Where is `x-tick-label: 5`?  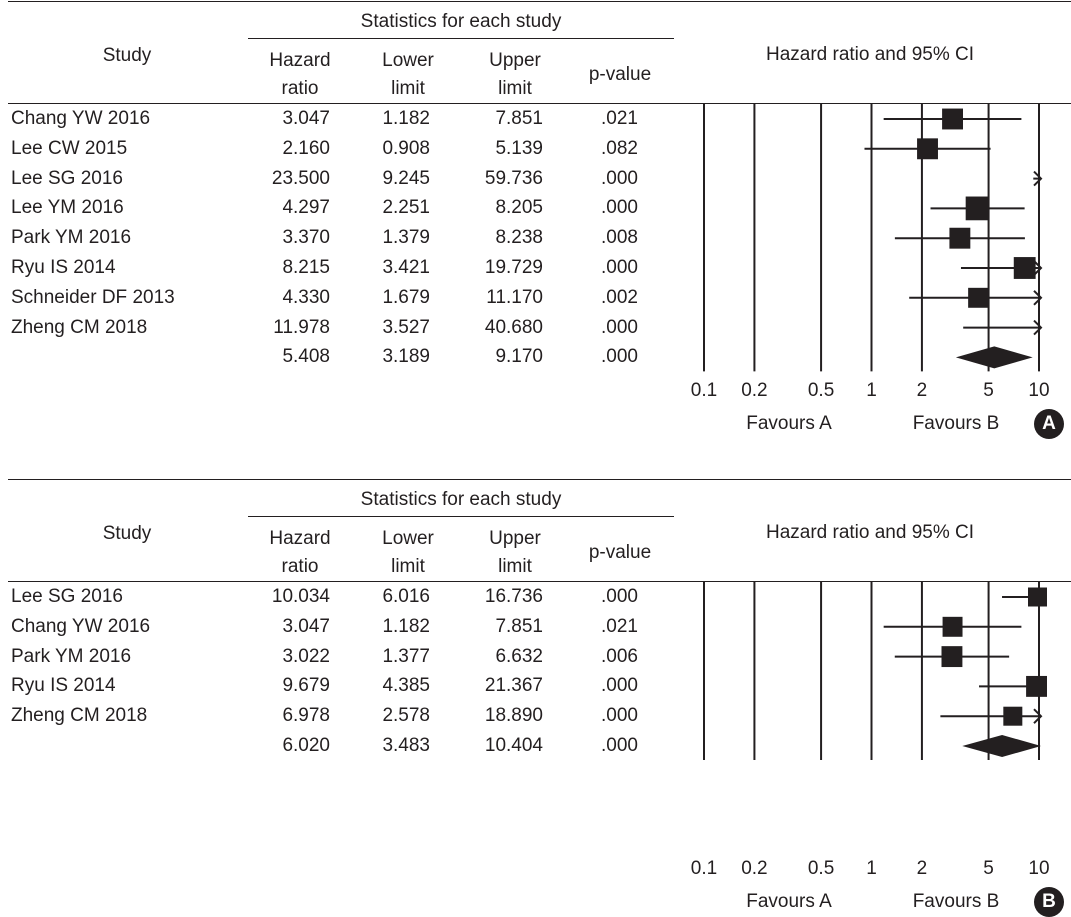 x-tick-label: 5 is located at coordinates (988, 390).